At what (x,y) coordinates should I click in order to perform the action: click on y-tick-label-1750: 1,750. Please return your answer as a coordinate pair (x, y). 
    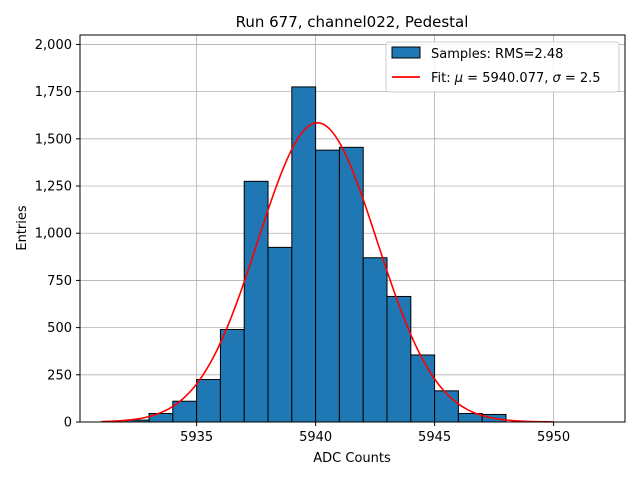
    Looking at the image, I should click on (53, 92).